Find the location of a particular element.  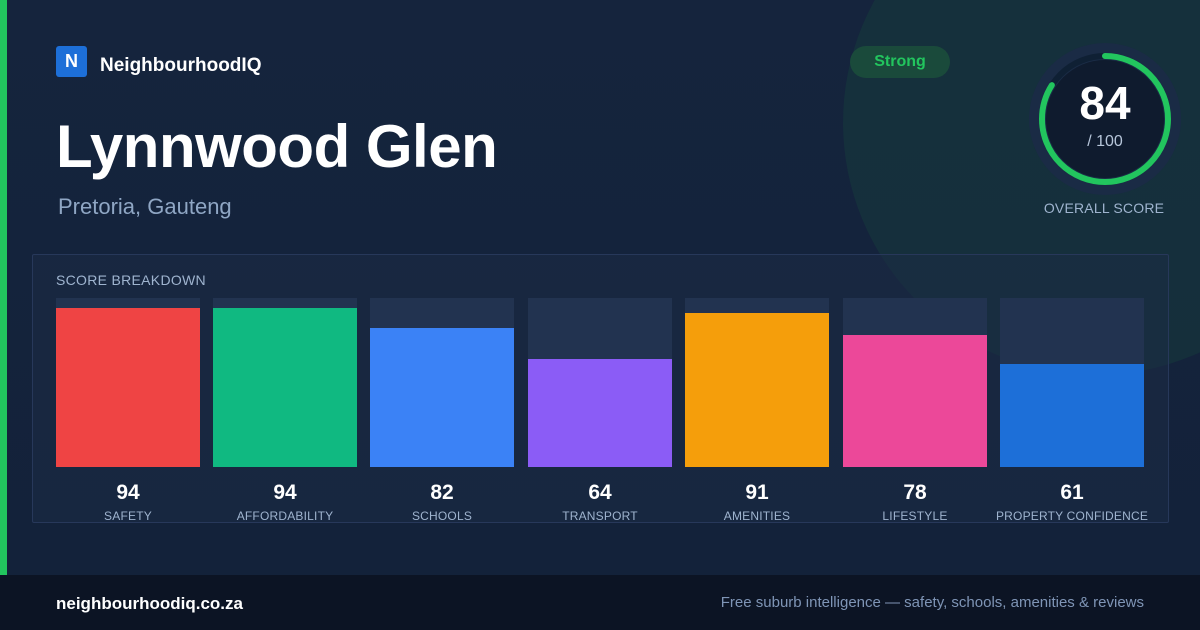

bar-label: AMENITIES is located at coordinates (757, 516).